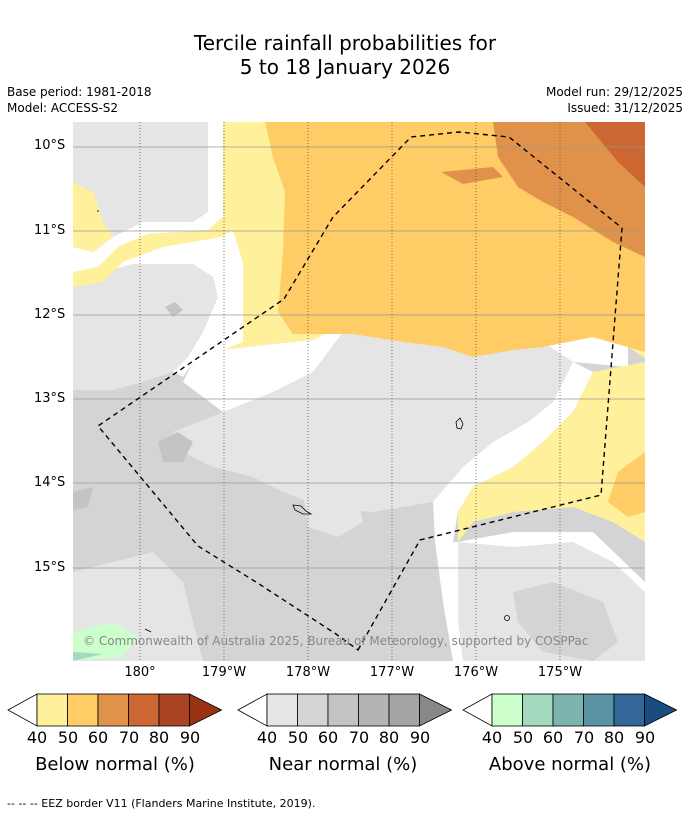 The width and height of the screenshot is (690, 816). What do you see at coordinates (553, 737) in the screenshot?
I see `cb2-tick: 60` at bounding box center [553, 737].